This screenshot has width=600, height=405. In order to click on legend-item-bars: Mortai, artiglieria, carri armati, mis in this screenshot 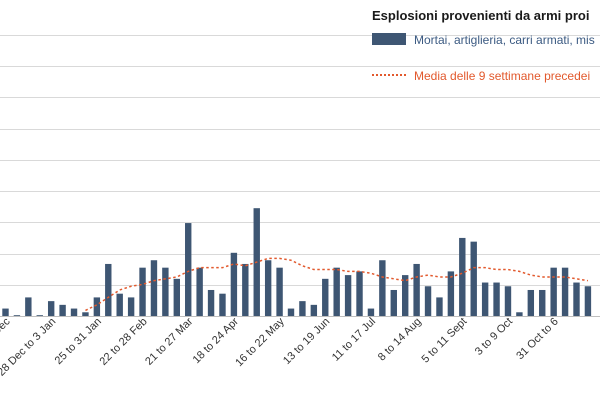, I will do `click(486, 40)`.